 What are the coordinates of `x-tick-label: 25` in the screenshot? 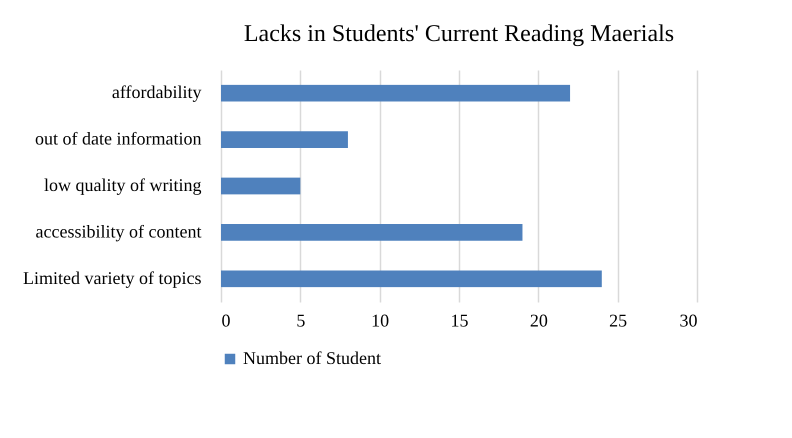 It's located at (618, 320).